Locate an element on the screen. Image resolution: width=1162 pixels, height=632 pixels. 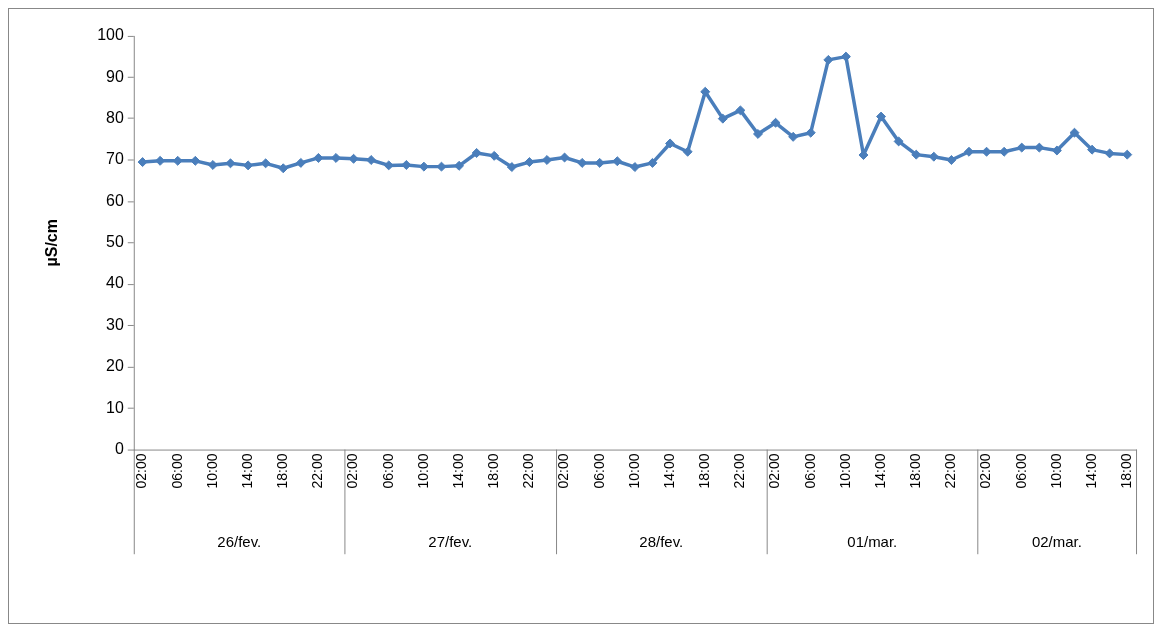
y-tick-label: 0 is located at coordinates (119, 448).